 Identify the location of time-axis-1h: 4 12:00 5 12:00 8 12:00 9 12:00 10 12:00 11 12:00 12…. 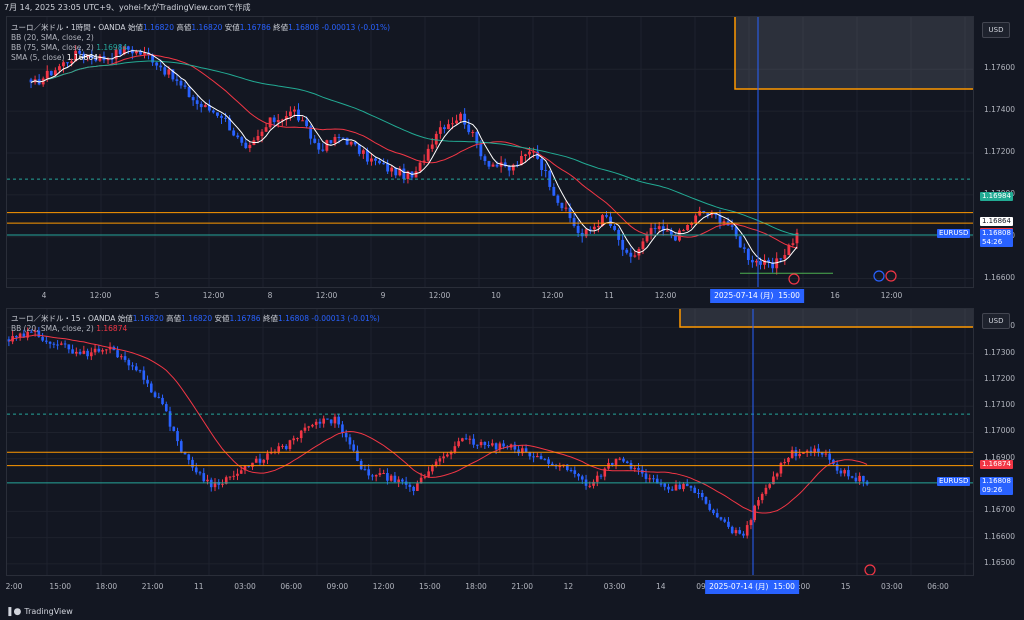
(490, 296).